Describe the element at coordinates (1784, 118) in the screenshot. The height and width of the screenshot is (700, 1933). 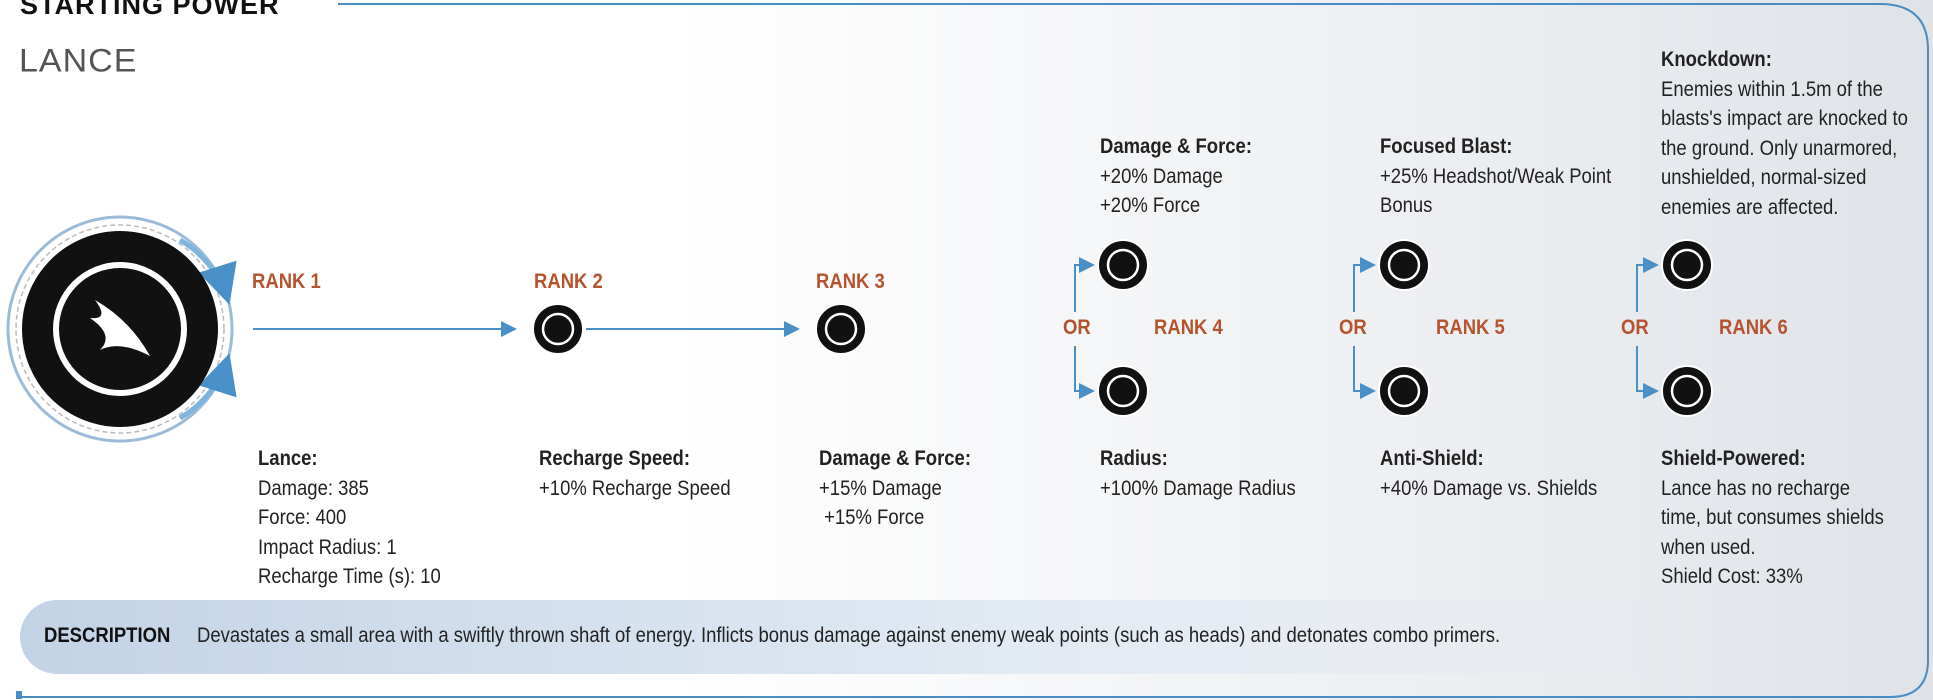
I see `upgrade-line: blasts's impact are knocked to` at that location.